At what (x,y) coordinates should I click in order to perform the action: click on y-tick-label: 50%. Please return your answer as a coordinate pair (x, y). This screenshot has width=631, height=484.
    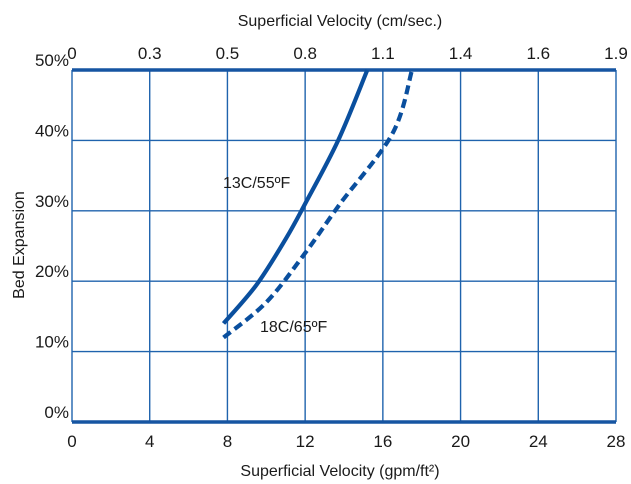
    Looking at the image, I should click on (52, 60).